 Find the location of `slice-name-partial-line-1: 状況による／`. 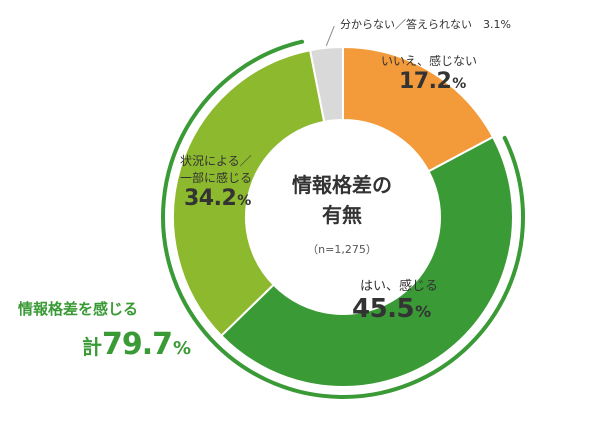

slice-name-partial-line-1: 状況による／ is located at coordinates (216, 161).